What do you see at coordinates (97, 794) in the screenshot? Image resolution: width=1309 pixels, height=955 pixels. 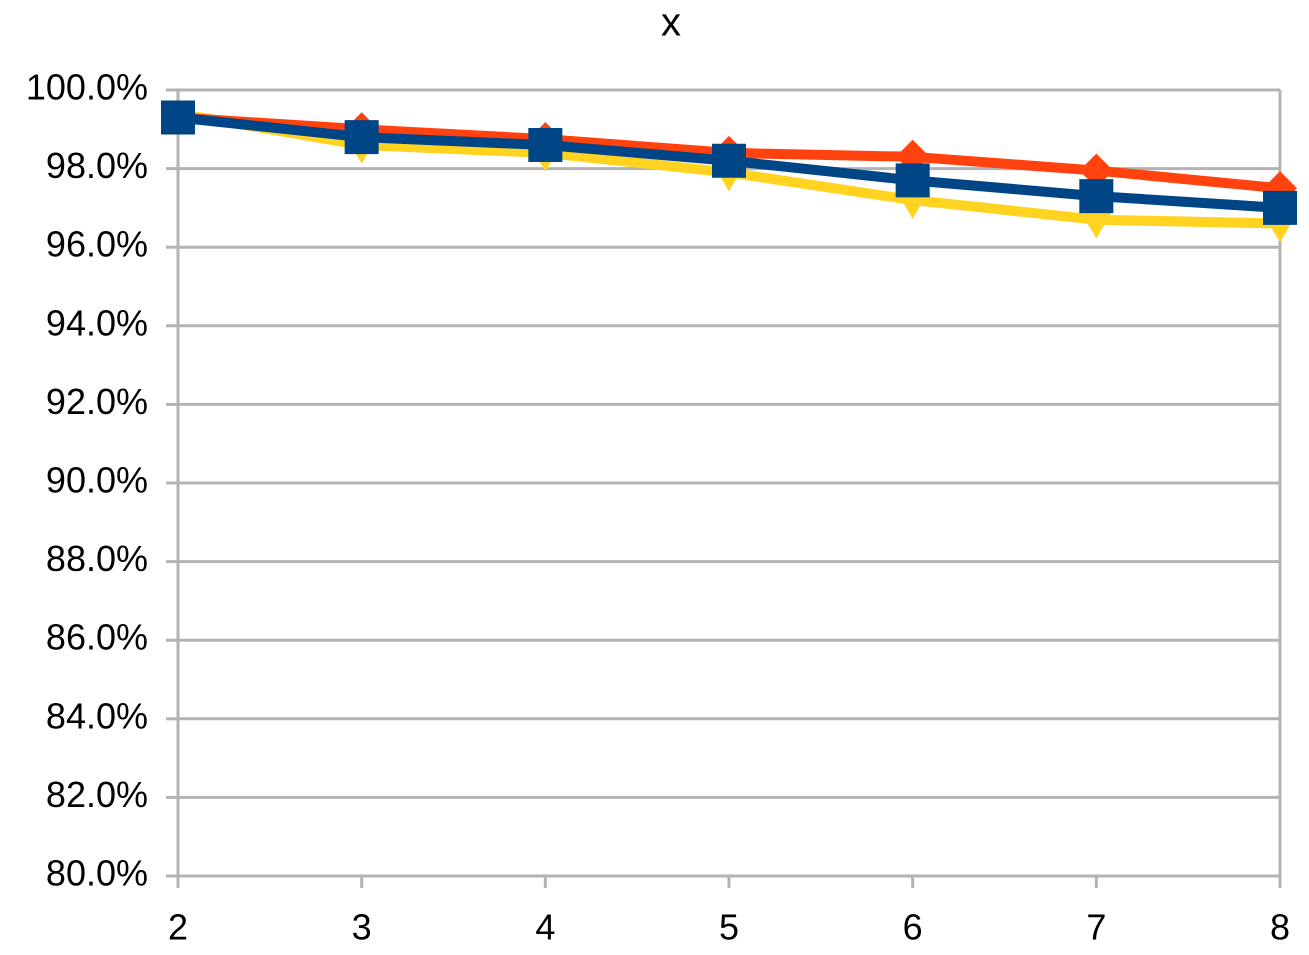 I see `y-tick-label: 82.0%` at bounding box center [97, 794].